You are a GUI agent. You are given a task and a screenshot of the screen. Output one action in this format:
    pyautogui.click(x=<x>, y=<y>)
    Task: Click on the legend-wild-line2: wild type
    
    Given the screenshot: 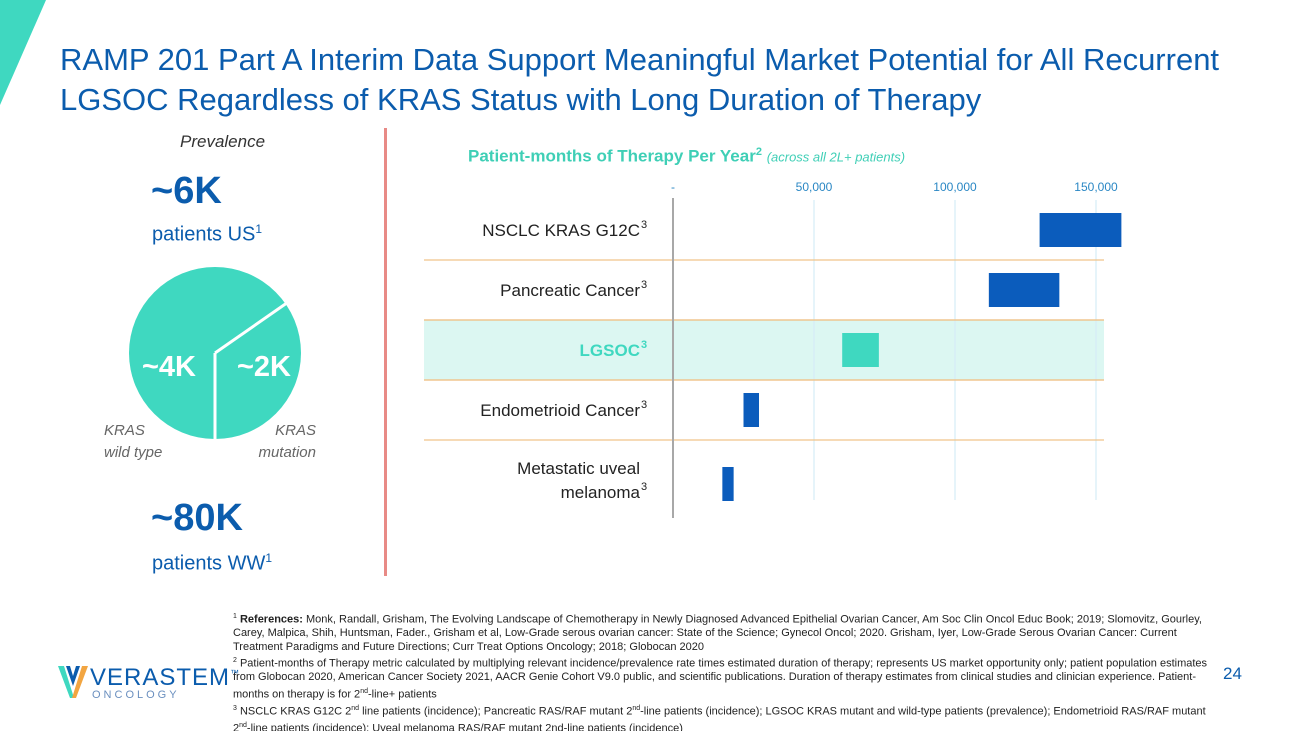 What is the action you would take?
    pyautogui.click(x=133, y=452)
    